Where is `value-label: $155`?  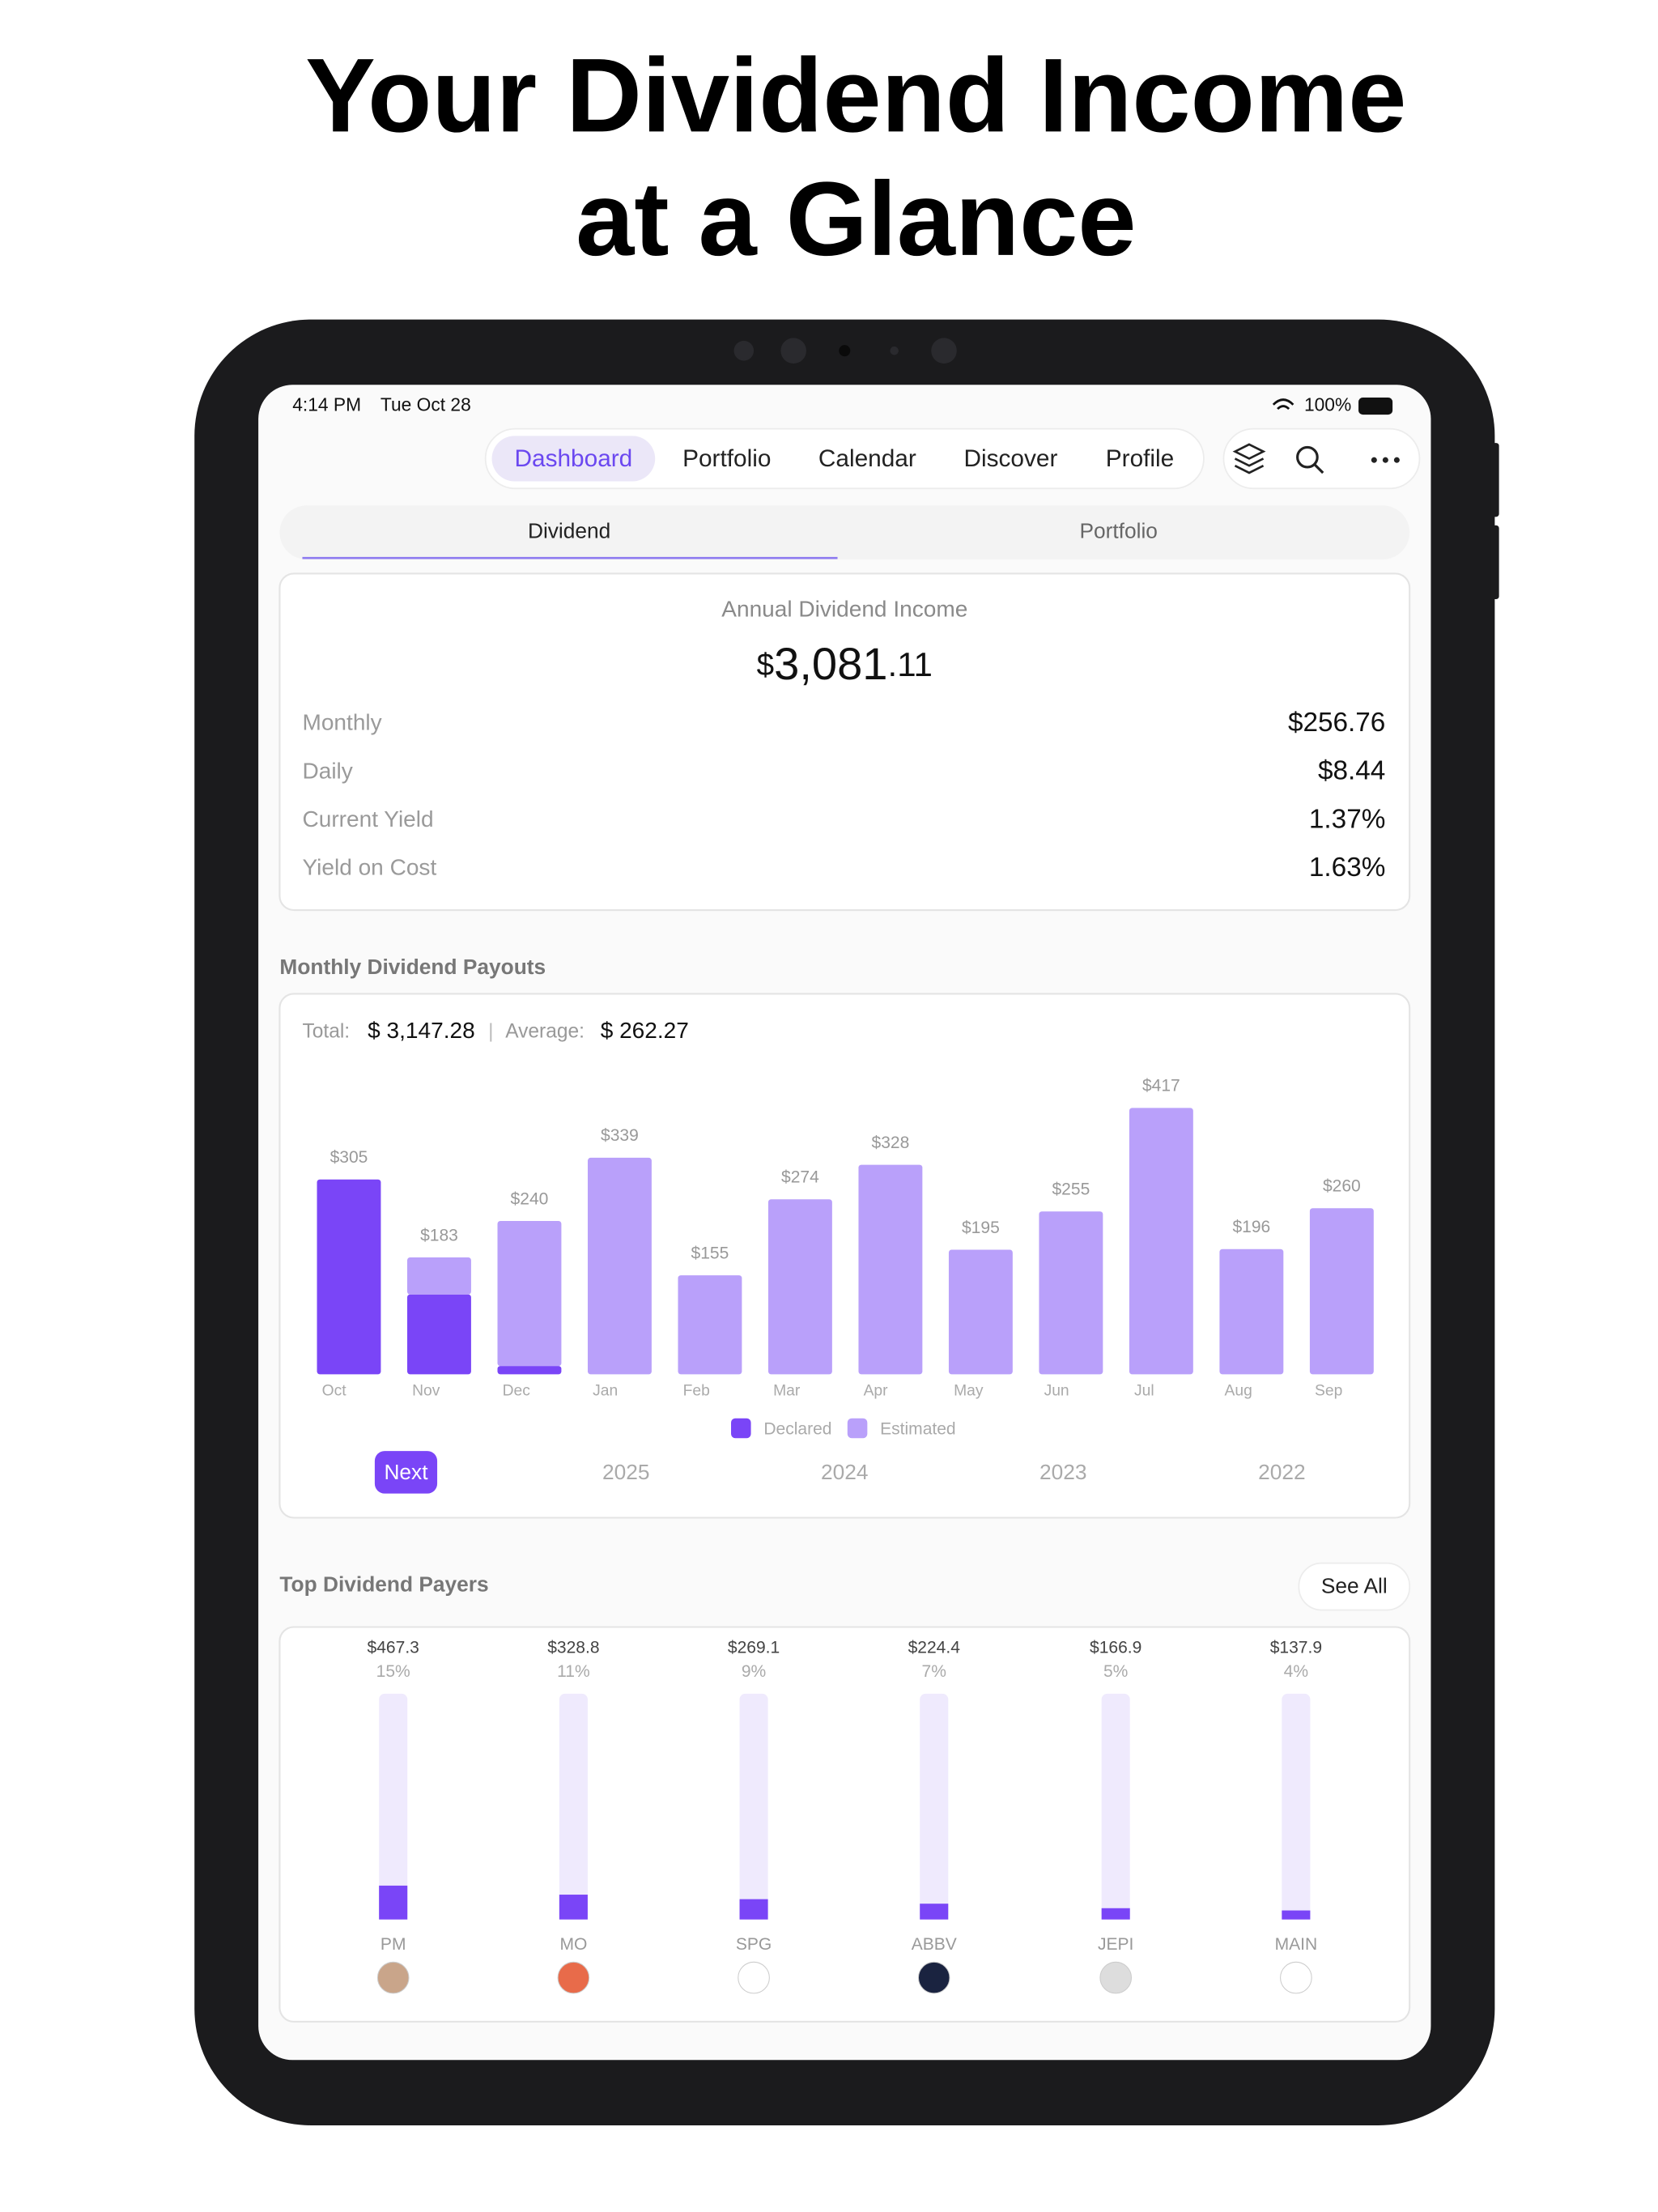
value-label: $155 is located at coordinates (710, 1253).